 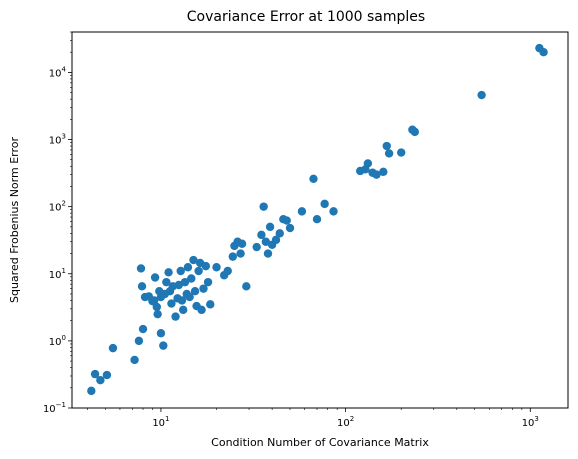 I want to click on x-tick-label-exponent: 1, so click(x=167, y=419).